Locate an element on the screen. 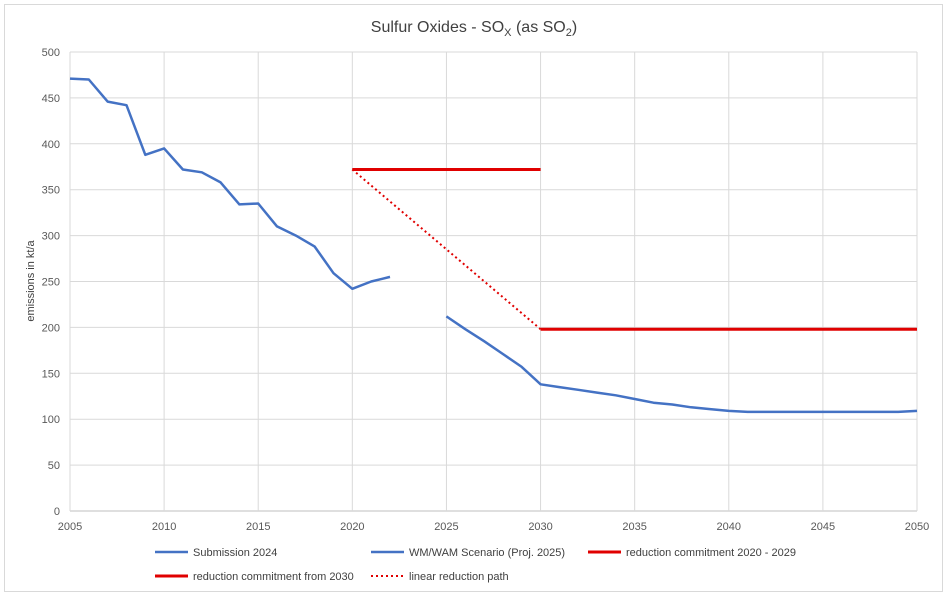 The height and width of the screenshot is (598, 949). x-tick-label-2025: 2025 is located at coordinates (446, 527).